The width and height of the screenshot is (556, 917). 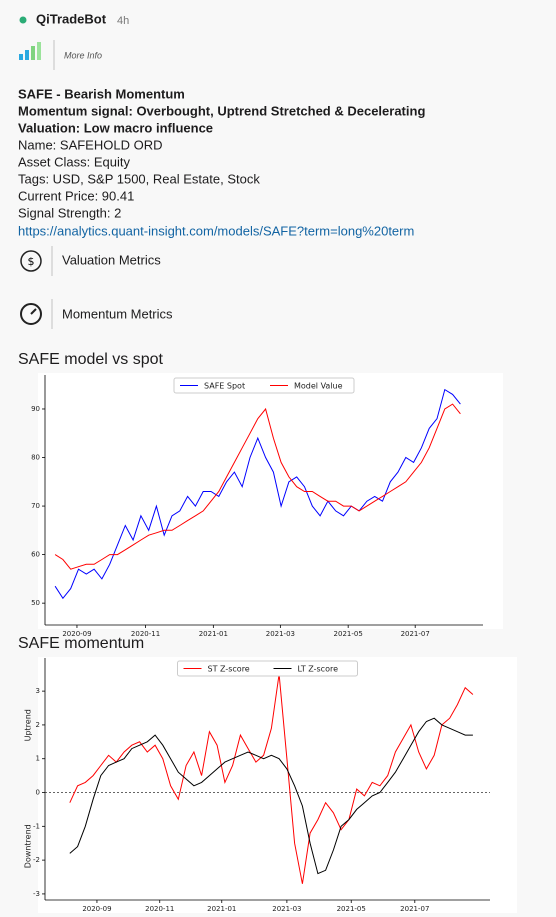 I want to click on message-line: Valuation: Low macro influence, so click(x=115, y=127).